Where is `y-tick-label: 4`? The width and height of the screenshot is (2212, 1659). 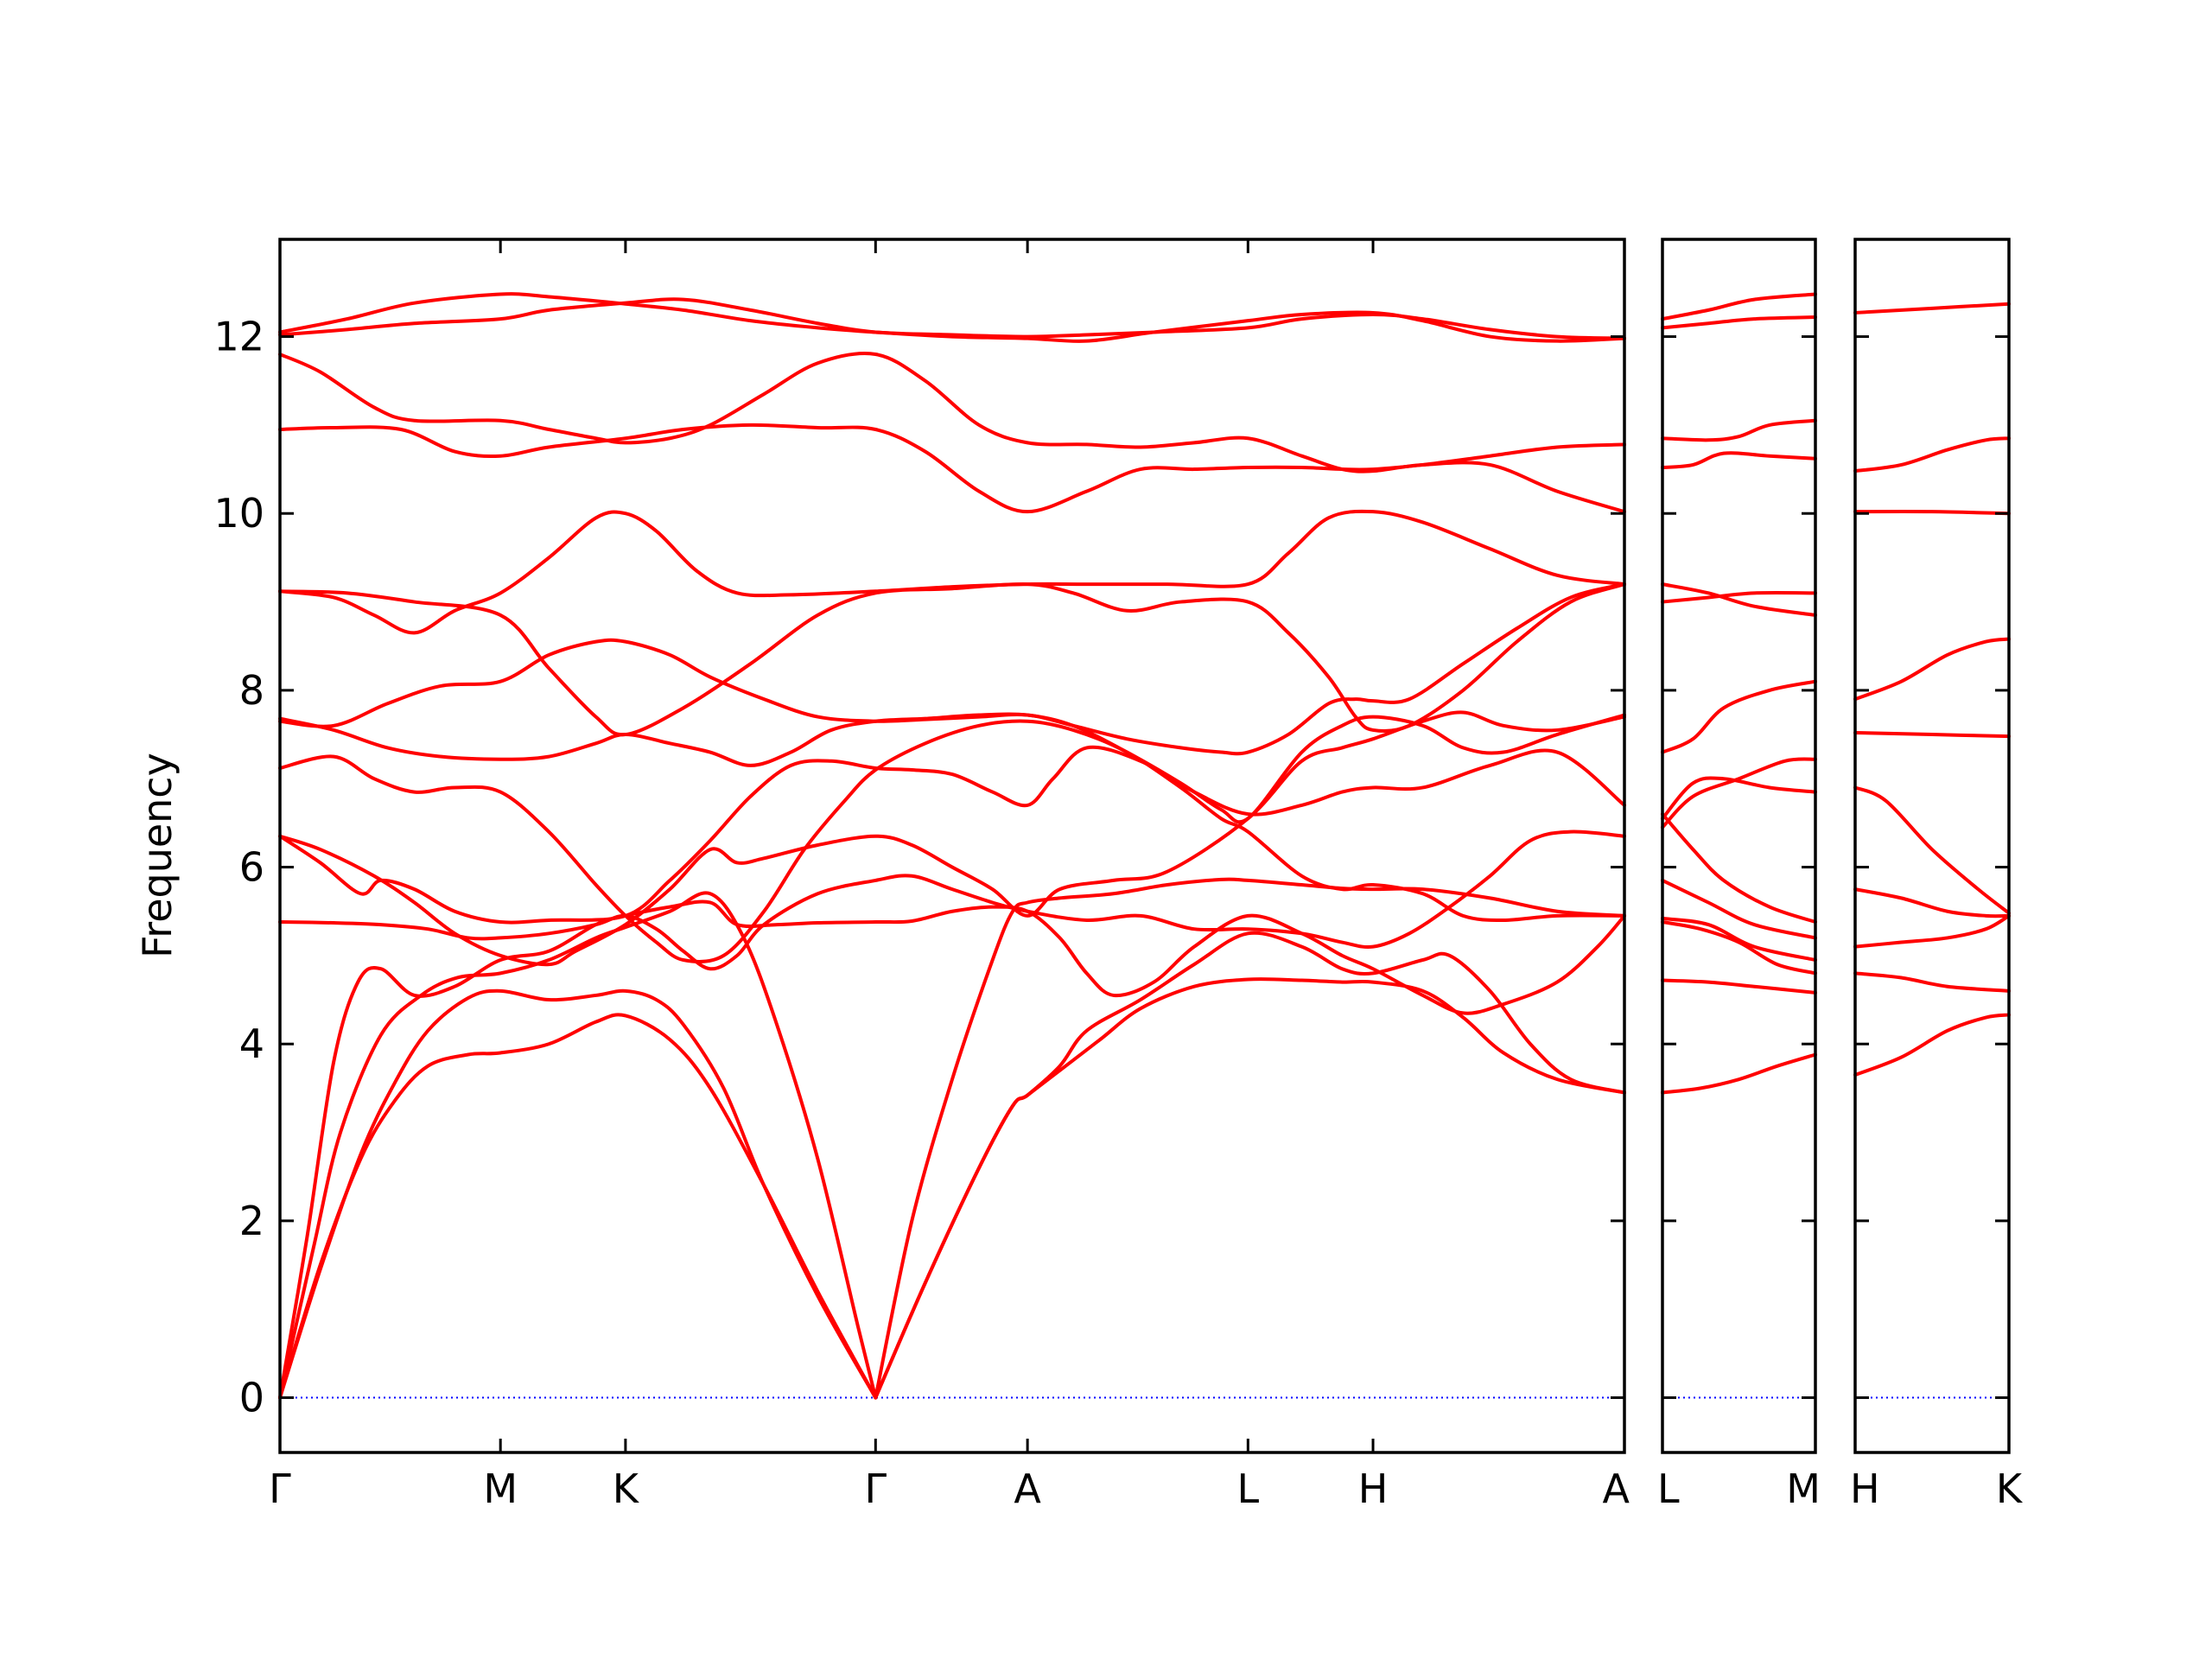 y-tick-label: 4 is located at coordinates (251, 1043).